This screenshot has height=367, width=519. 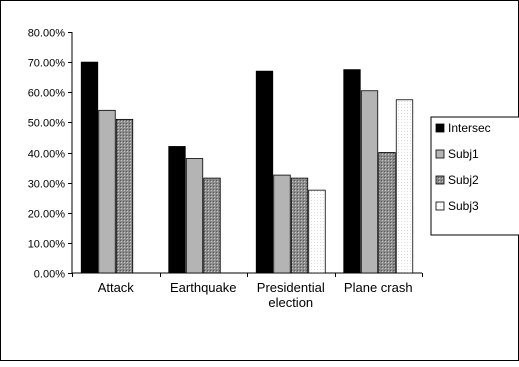 I want to click on y-tick-label: 70.00%, so click(x=47, y=64).